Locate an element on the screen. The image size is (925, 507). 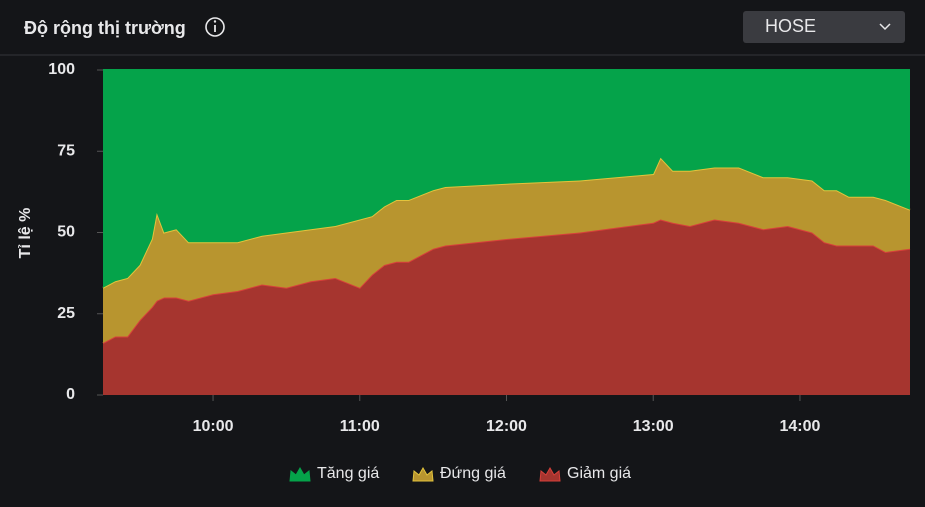
legend-label: Đứng giá is located at coordinates (473, 473).